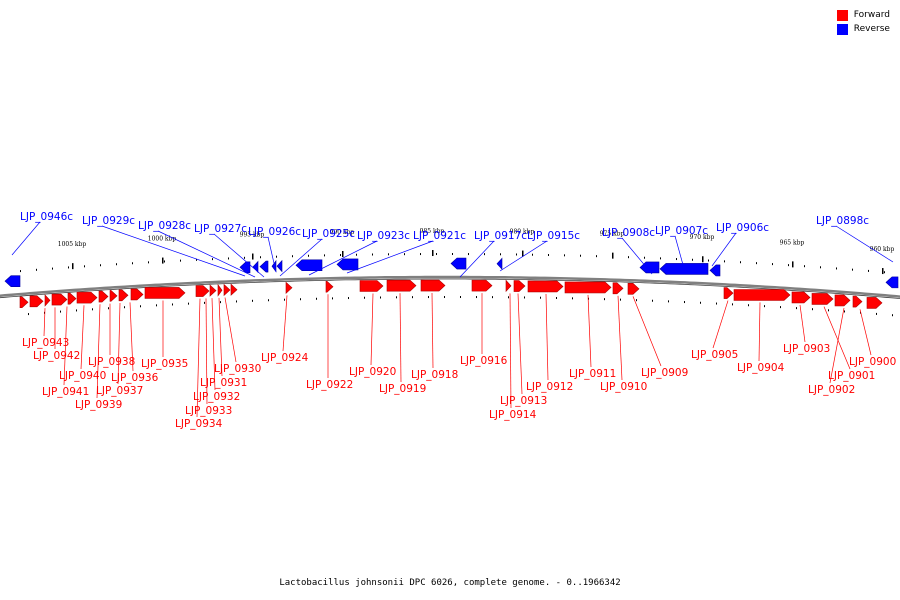 The height and width of the screenshot is (600, 900). Describe the element at coordinates (523, 401) in the screenshot. I see `forward-gene-label: LJP_0913` at that location.